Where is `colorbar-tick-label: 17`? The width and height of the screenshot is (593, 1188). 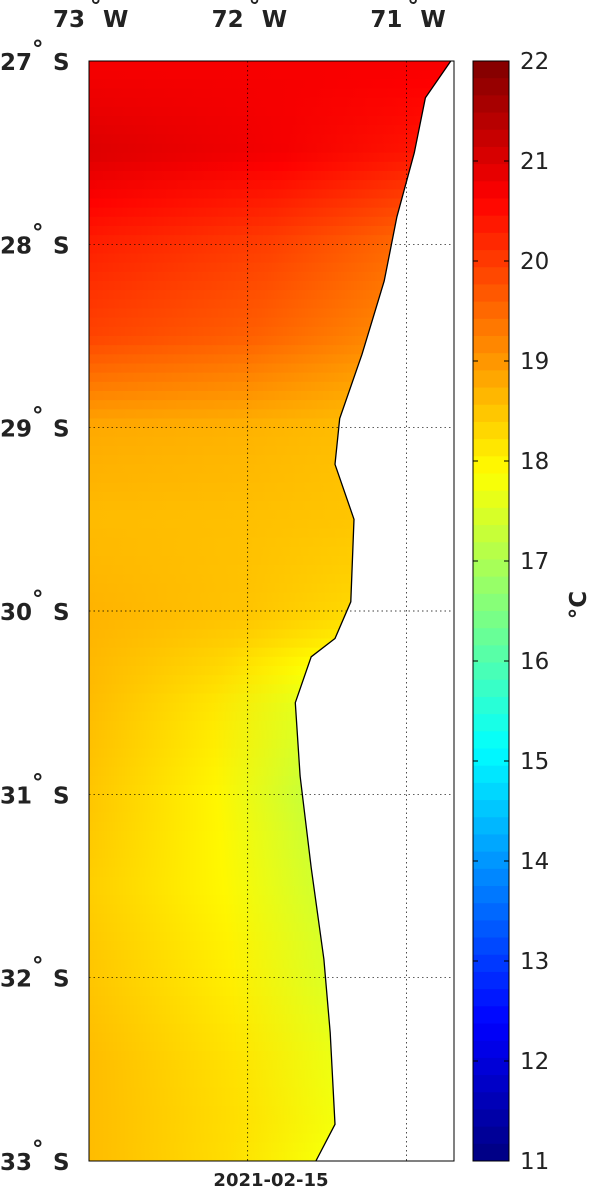 colorbar-tick-label: 17 is located at coordinates (534, 562).